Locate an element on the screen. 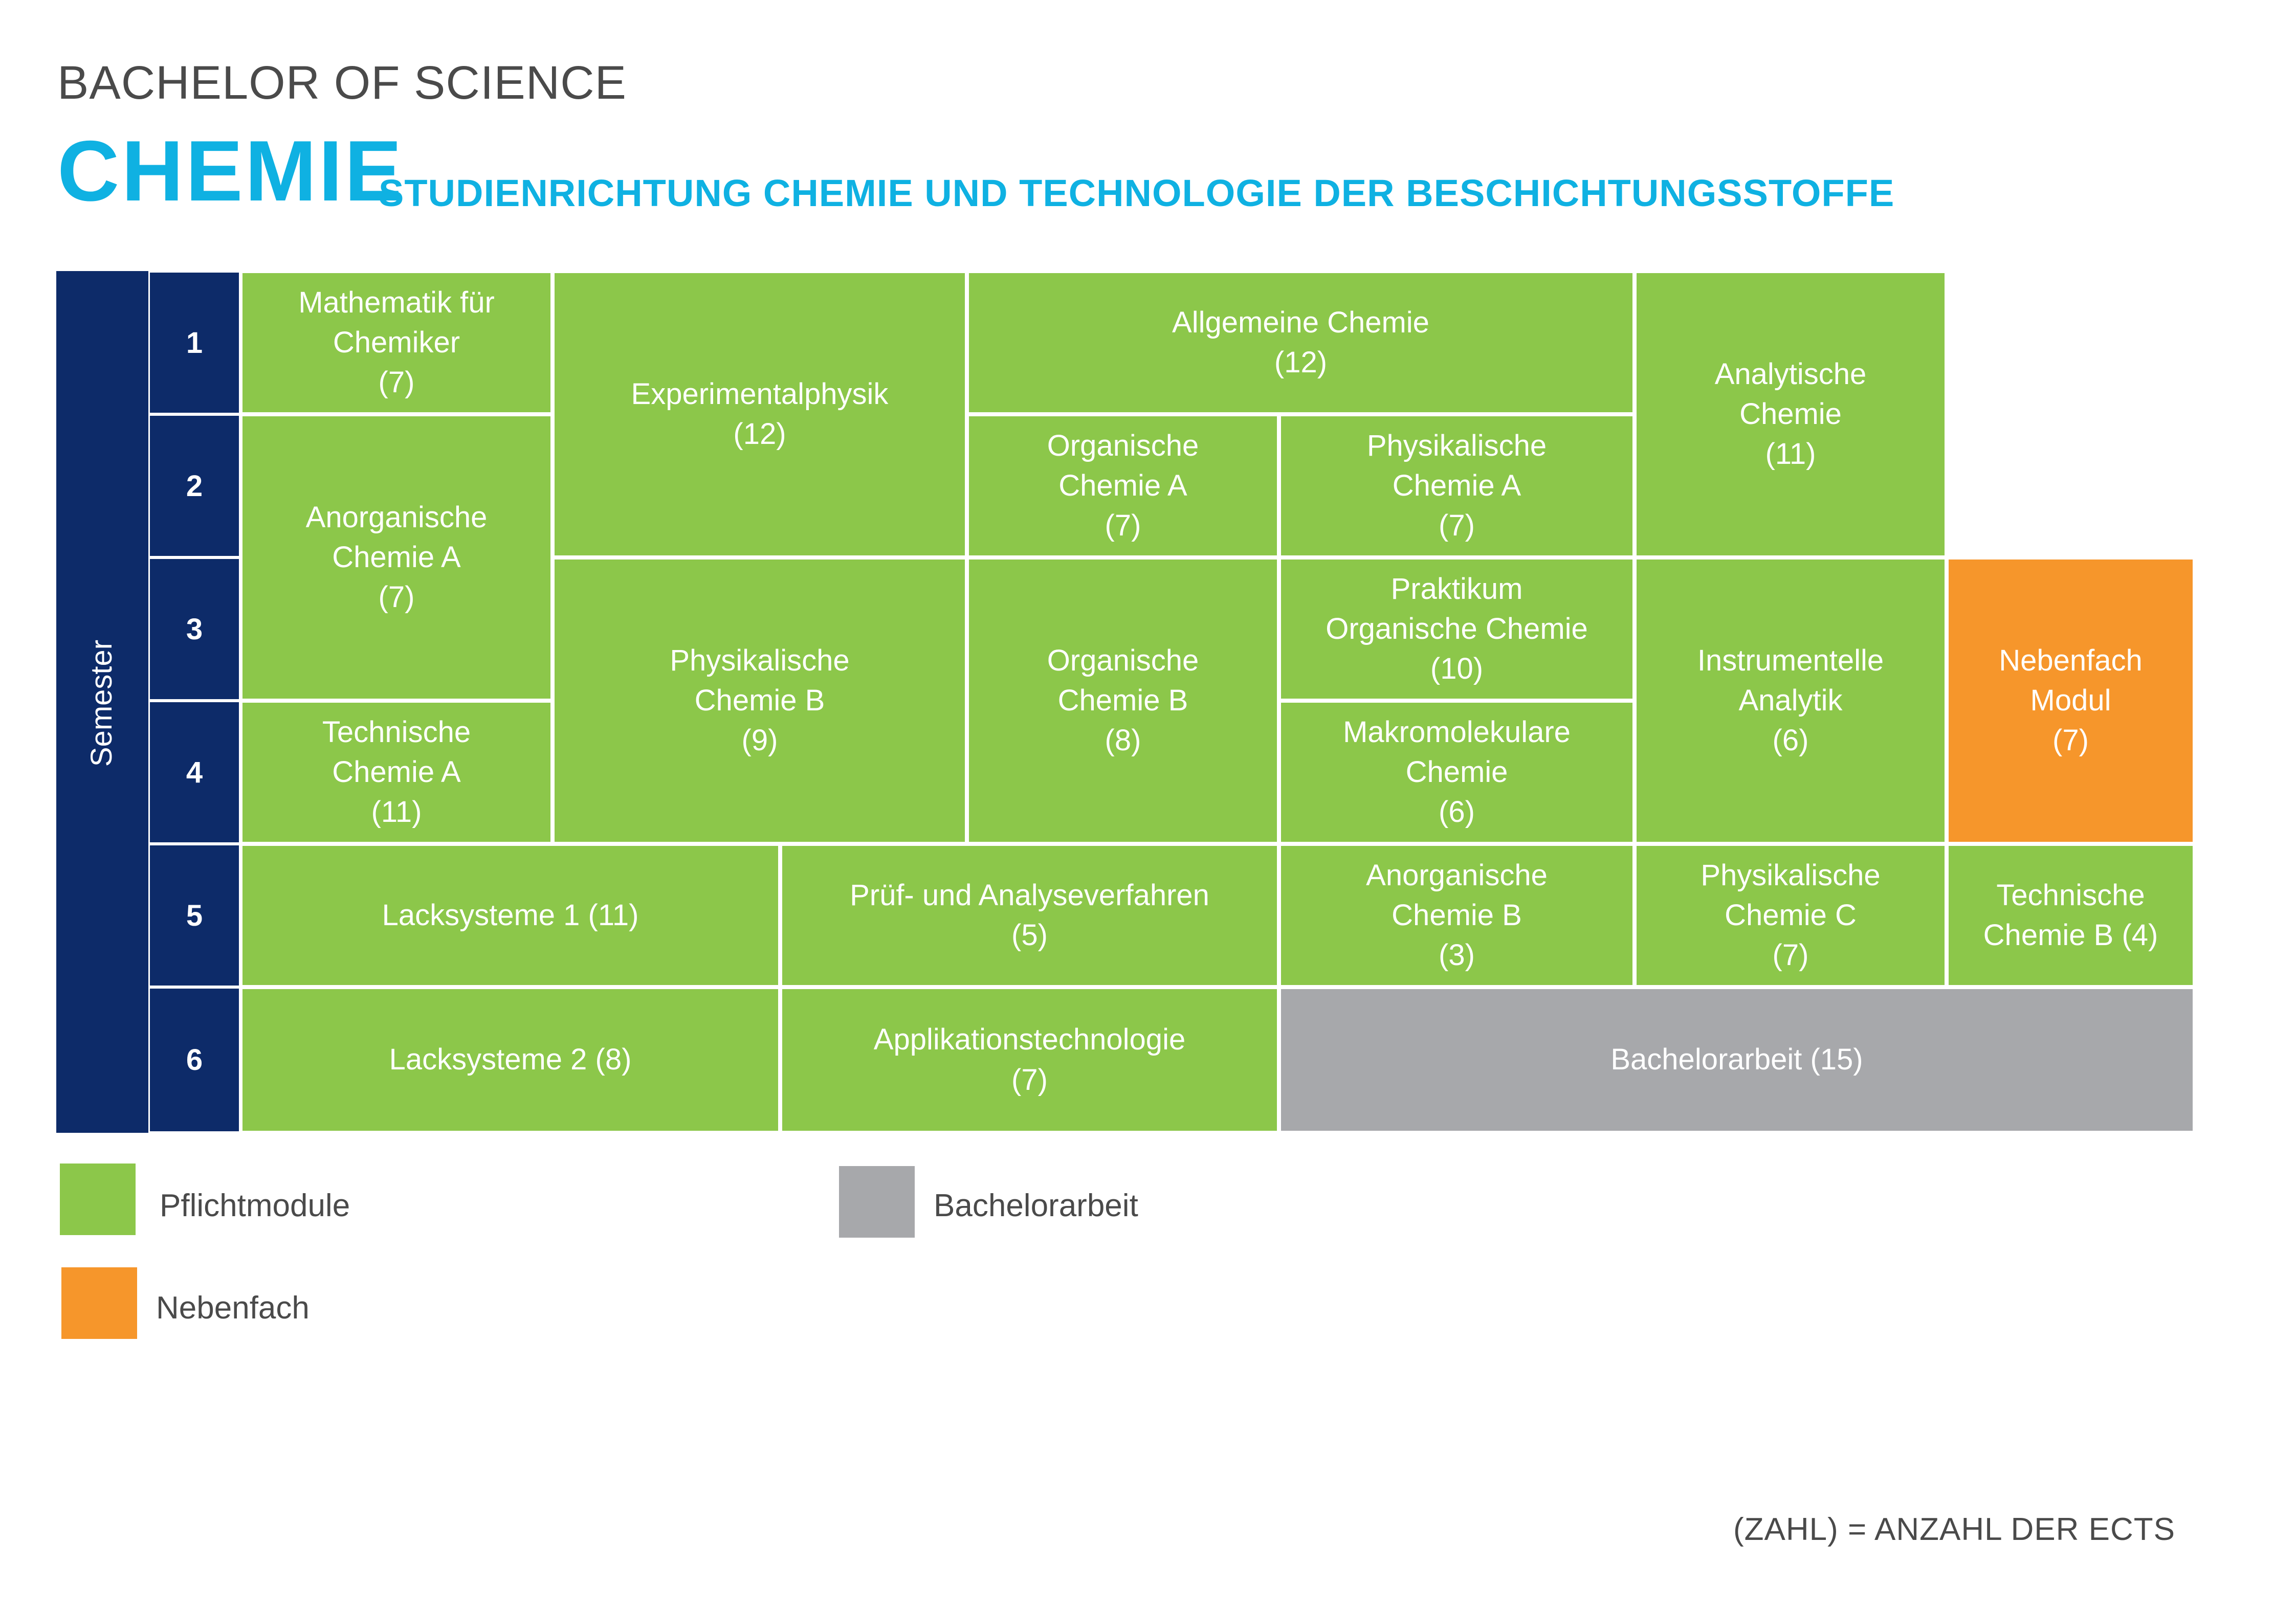 The width and height of the screenshot is (2296, 1611). legend-swatch-pflicht is located at coordinates (98, 1199).